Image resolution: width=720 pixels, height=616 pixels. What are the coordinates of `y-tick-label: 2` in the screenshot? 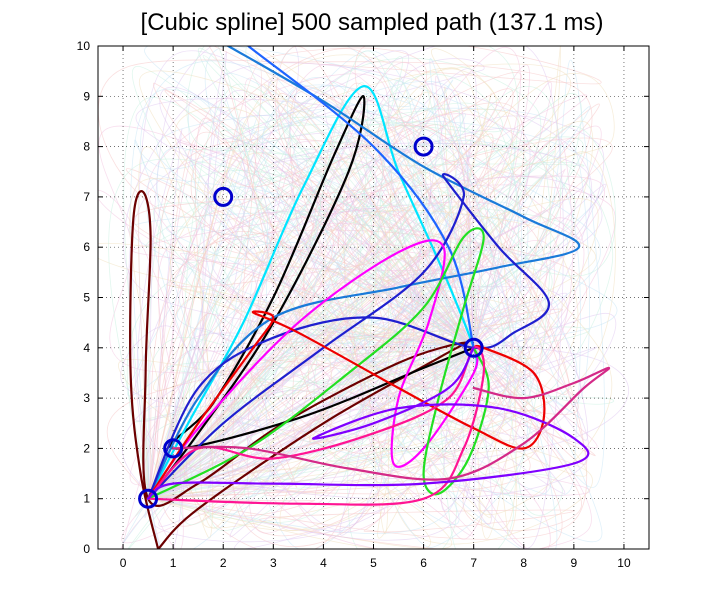 It's located at (86, 448).